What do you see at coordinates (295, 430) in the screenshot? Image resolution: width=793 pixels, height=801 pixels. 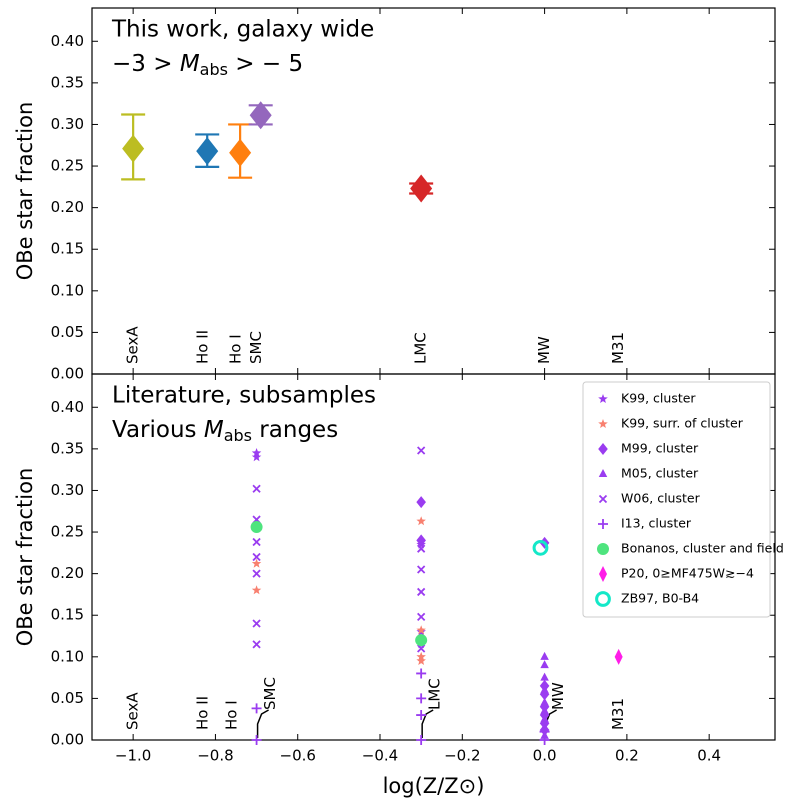 I see `subtitle-part: ranges` at bounding box center [295, 430].